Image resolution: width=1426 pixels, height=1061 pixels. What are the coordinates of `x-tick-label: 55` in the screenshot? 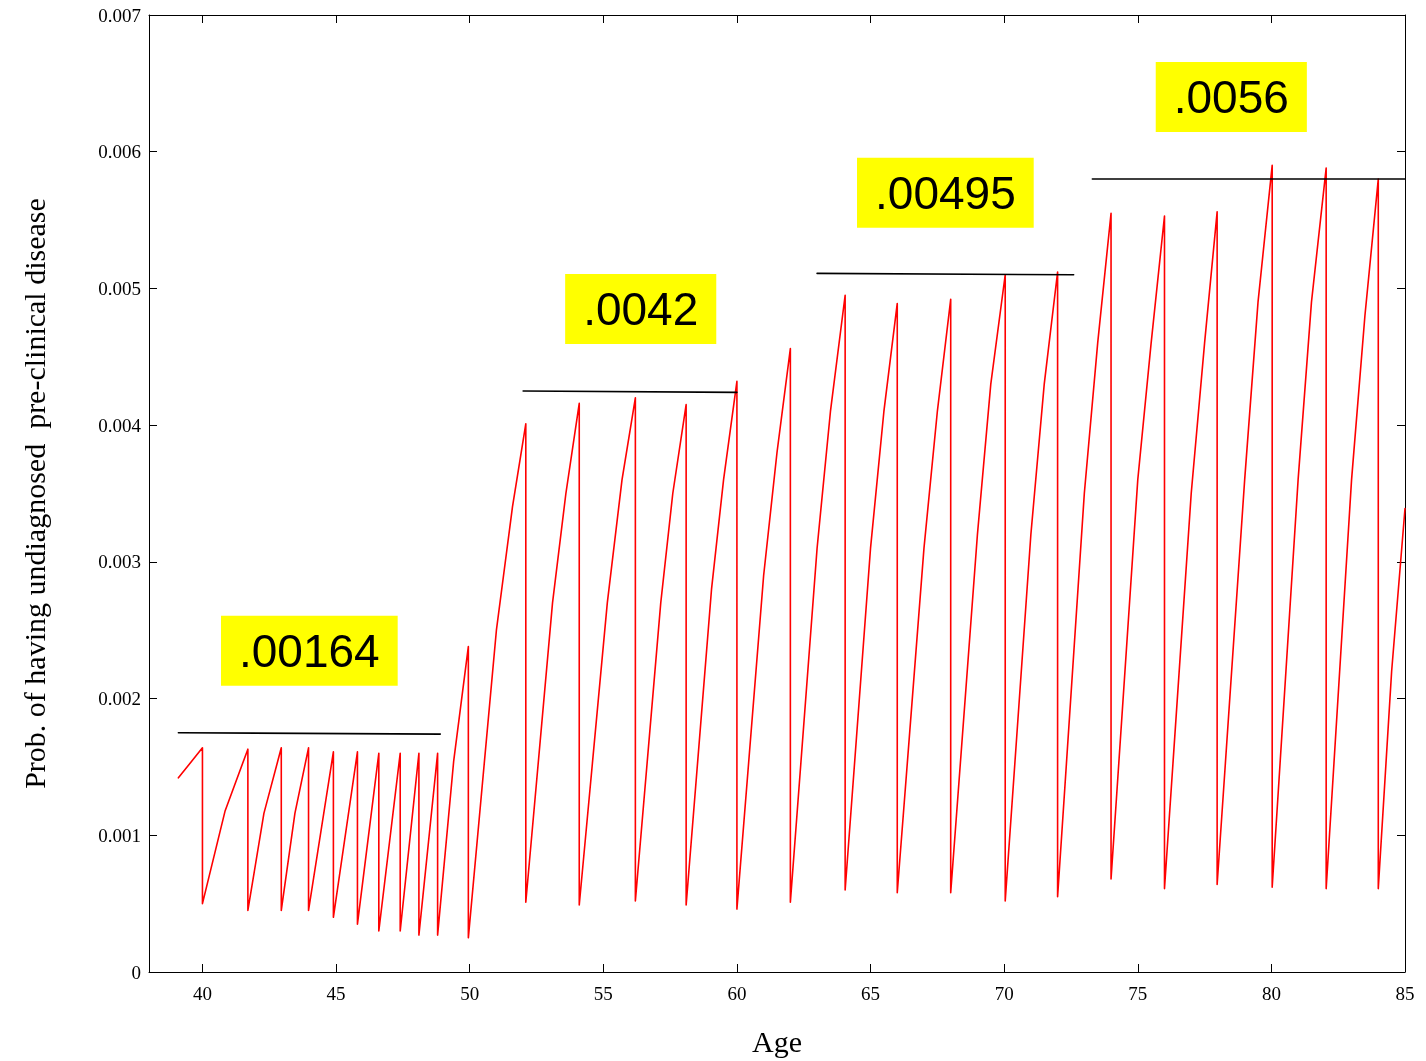 It's located at (603, 993).